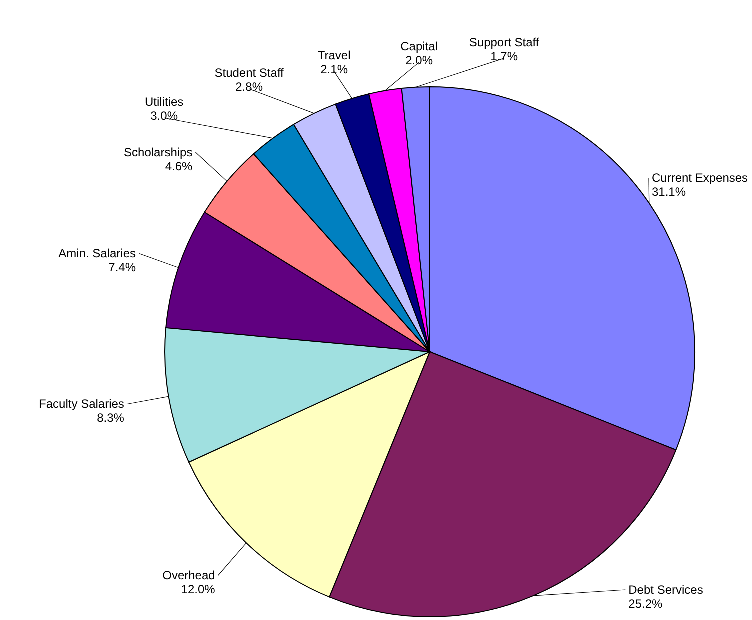 Image resolution: width=752 pixels, height=620 pixels. What do you see at coordinates (666, 590) in the screenshot?
I see `slice-label: Debt Services` at bounding box center [666, 590].